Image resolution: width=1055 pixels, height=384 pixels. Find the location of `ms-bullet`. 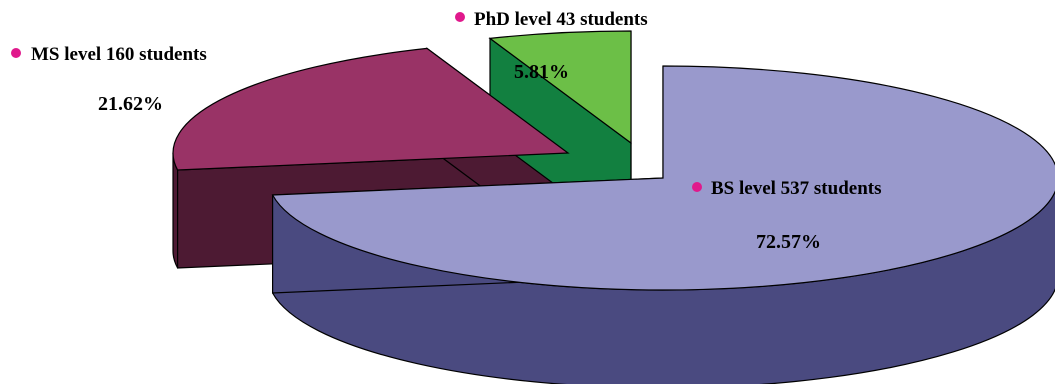

ms-bullet is located at coordinates (16, 53).